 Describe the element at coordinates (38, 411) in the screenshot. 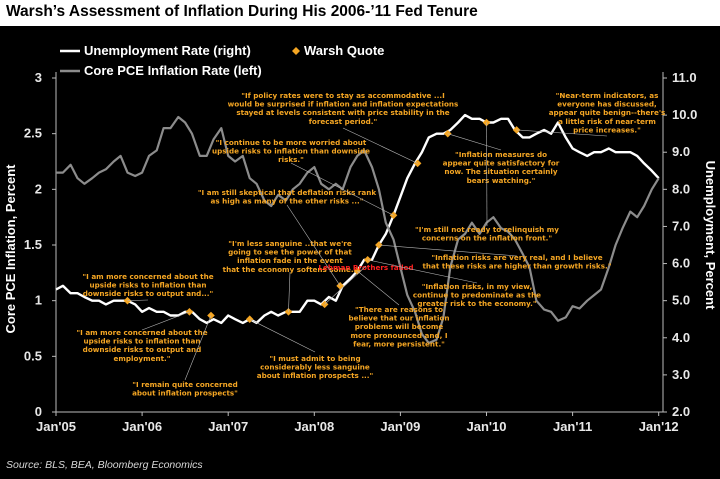

I see `y-left-tick-label: 0` at that location.